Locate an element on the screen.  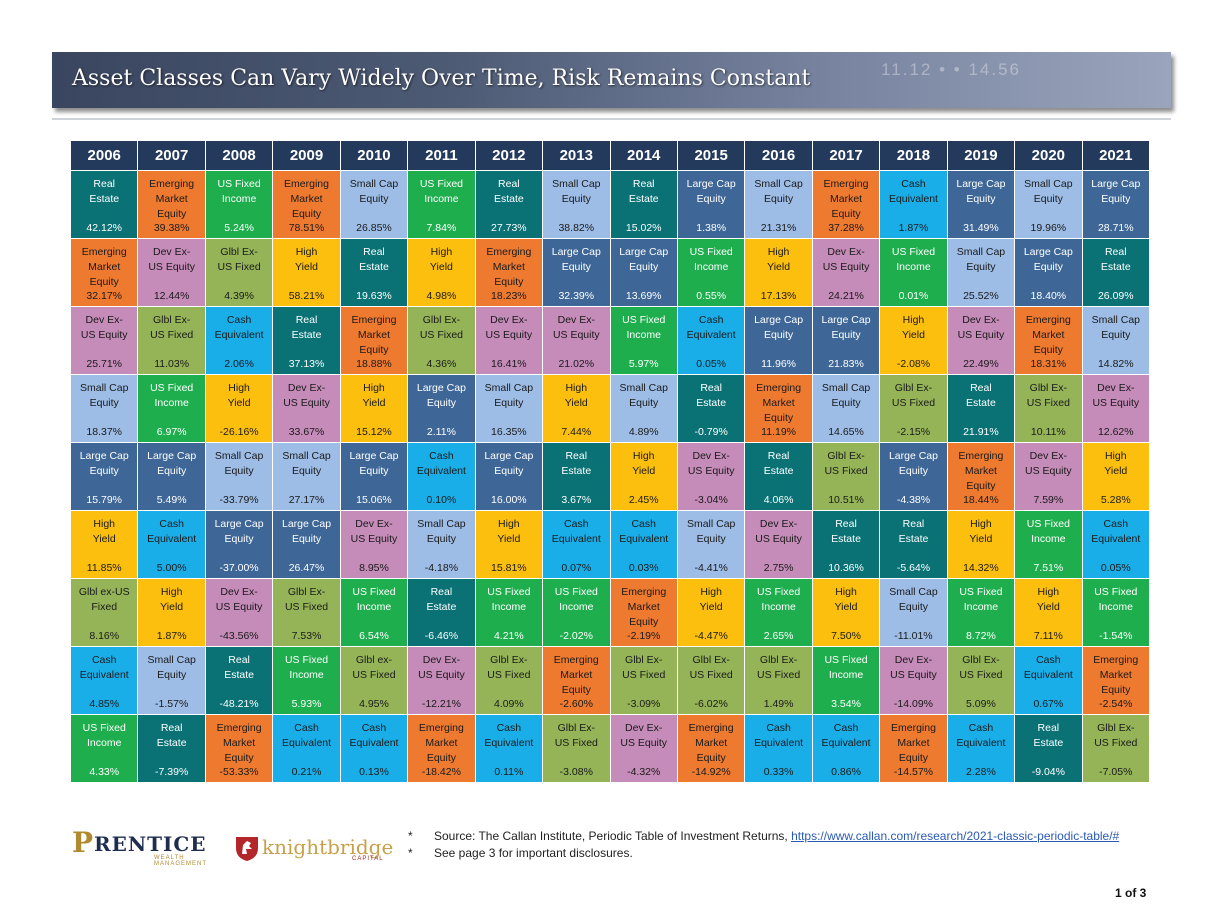
asset-class-cell: Glbl Ex- US Fixed 11.03% is located at coordinates (171, 340).